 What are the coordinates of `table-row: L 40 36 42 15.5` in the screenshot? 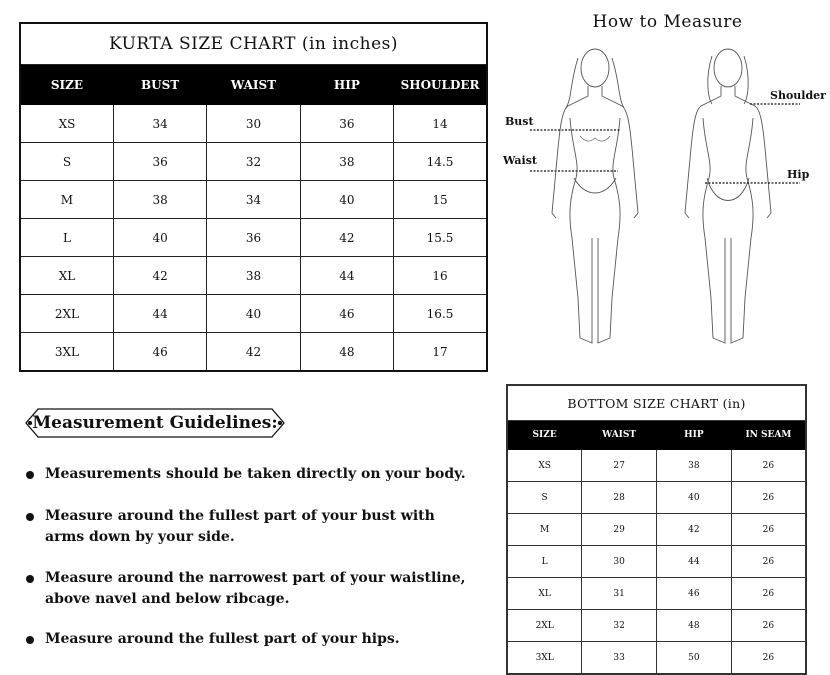 It's located at (253, 237).